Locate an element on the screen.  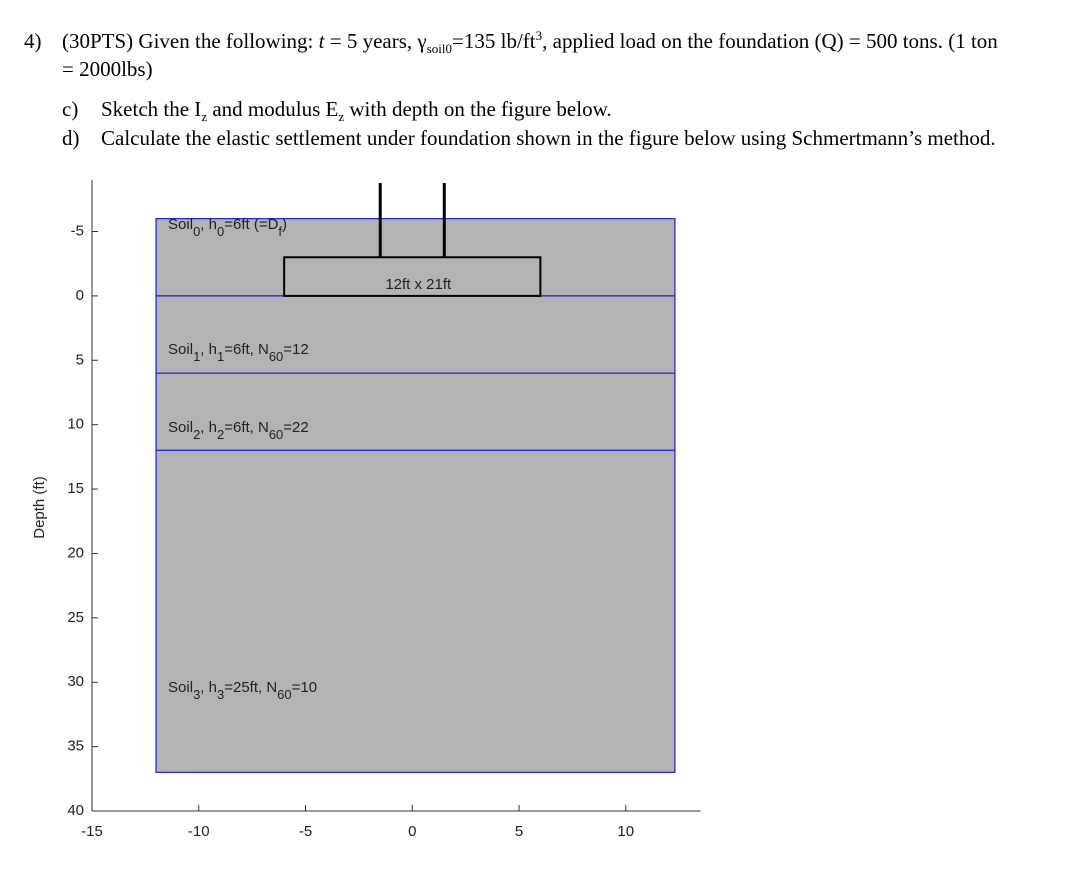
y-tick-label: 35 is located at coordinates (75, 746).